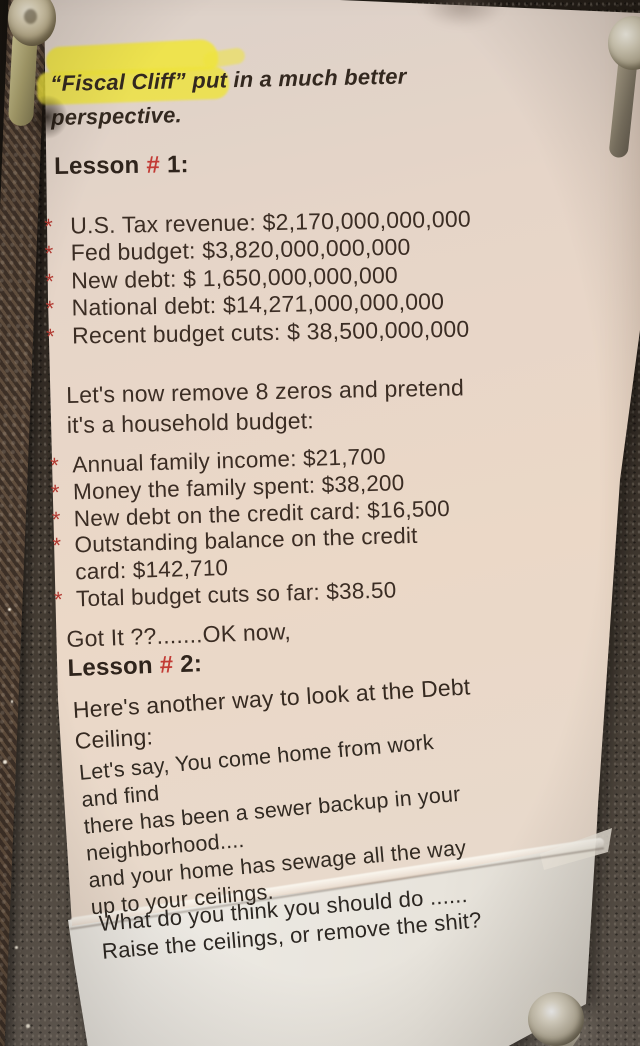 The image size is (640, 1046). Describe the element at coordinates (270, 222) in the screenshot. I see `list-item-text: U.S. Tax revenue: $2,170,000,000,000` at that location.